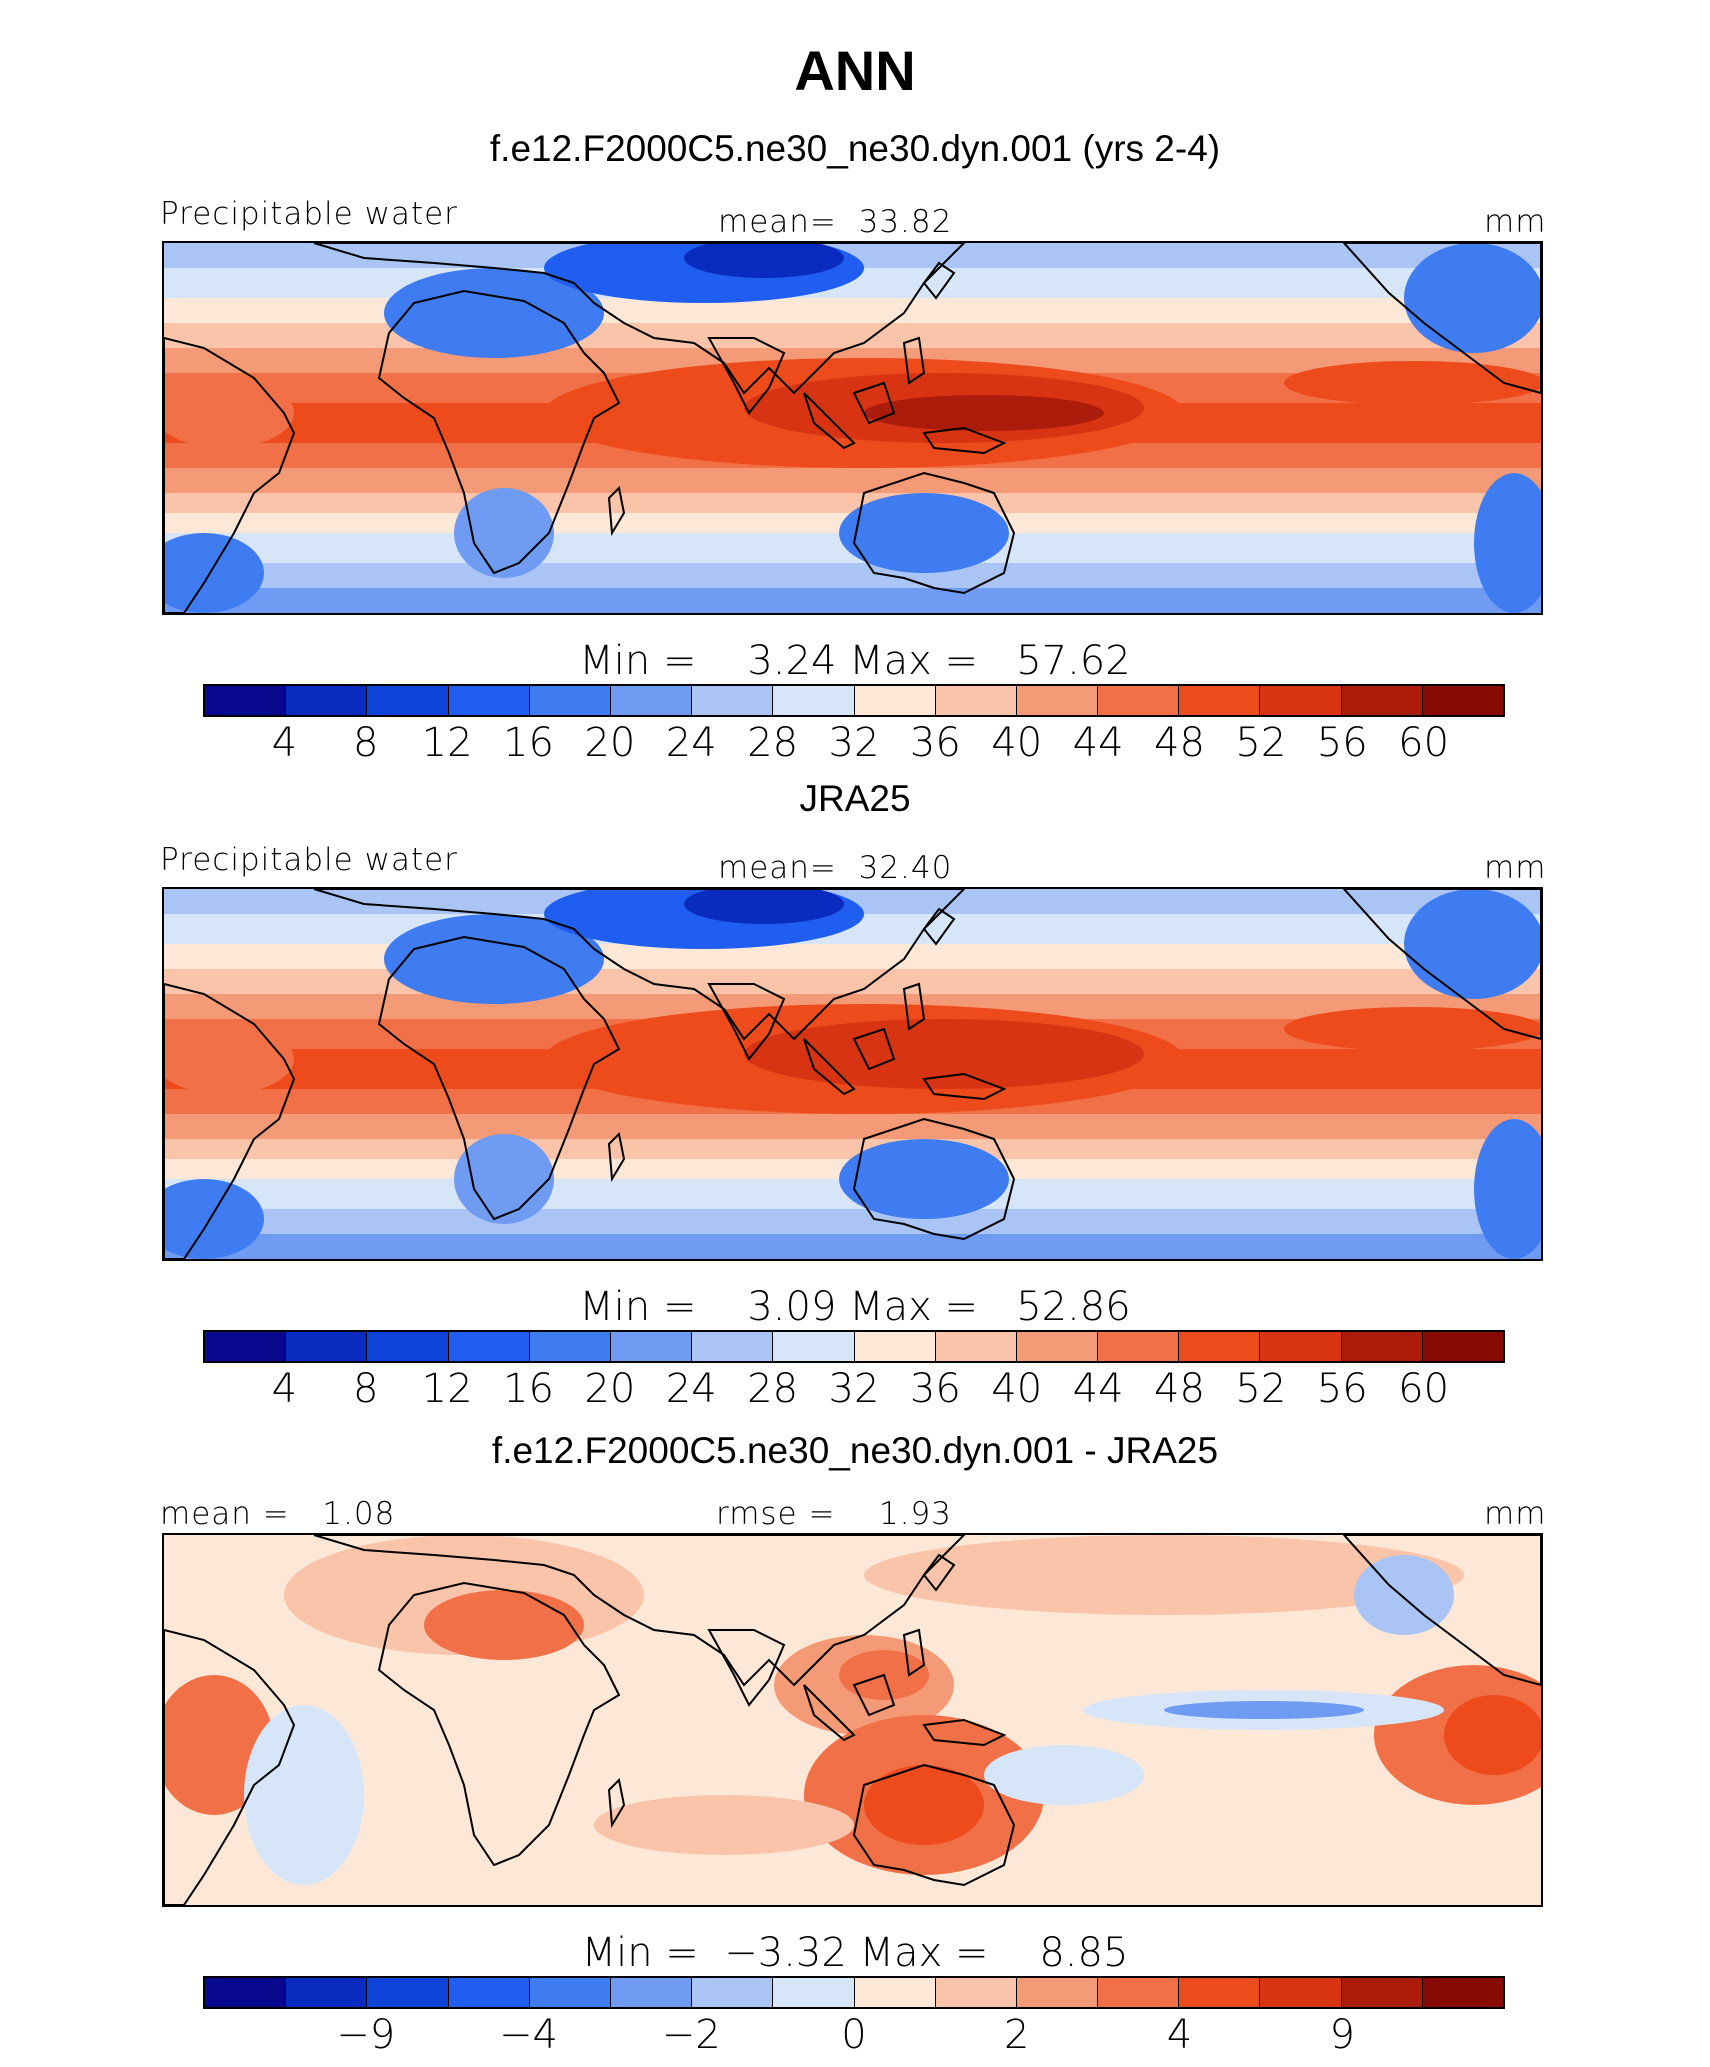 This screenshot has height=2067, width=1710. Describe the element at coordinates (1017, 743) in the screenshot. I see `colorbar-tick-label: 40` at that location.